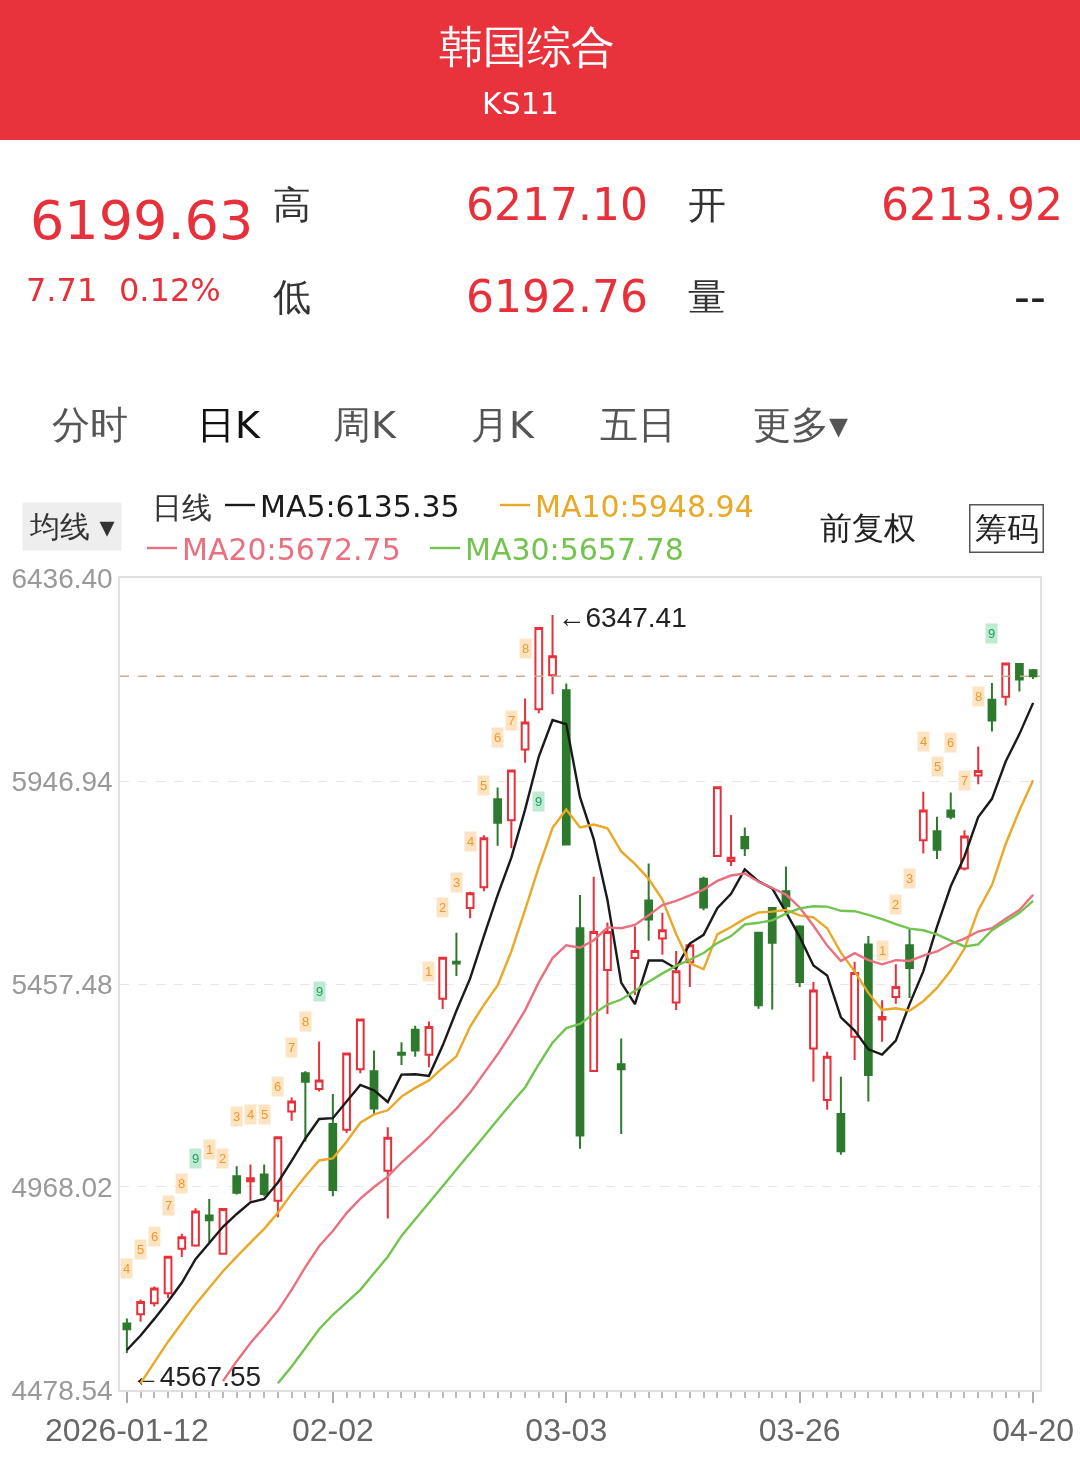  Describe the element at coordinates (182, 507) in the screenshot. I see `legend-title: 日线` at that location.